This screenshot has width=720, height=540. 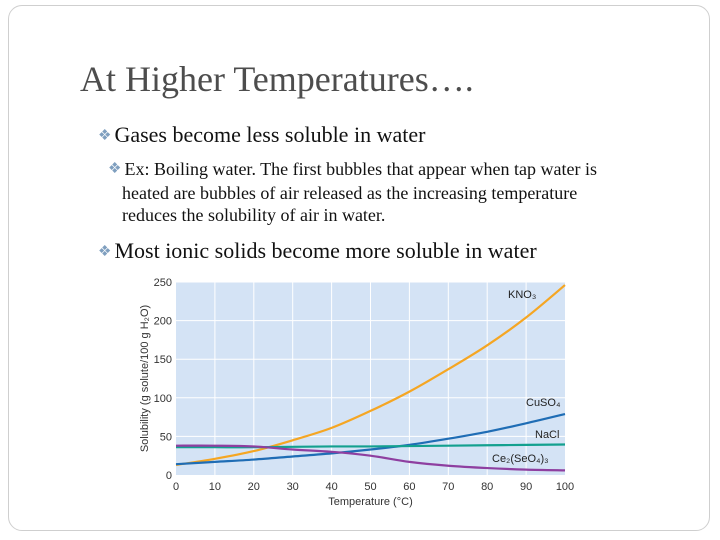 I want to click on series-label: Ce₂(SeO₄)₃, so click(x=520, y=459).